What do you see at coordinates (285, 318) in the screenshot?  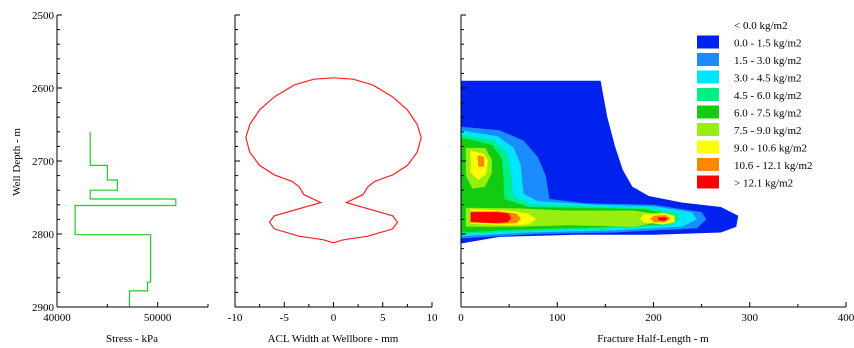 I see `acl-width-x-tick-label: -5` at bounding box center [285, 318].